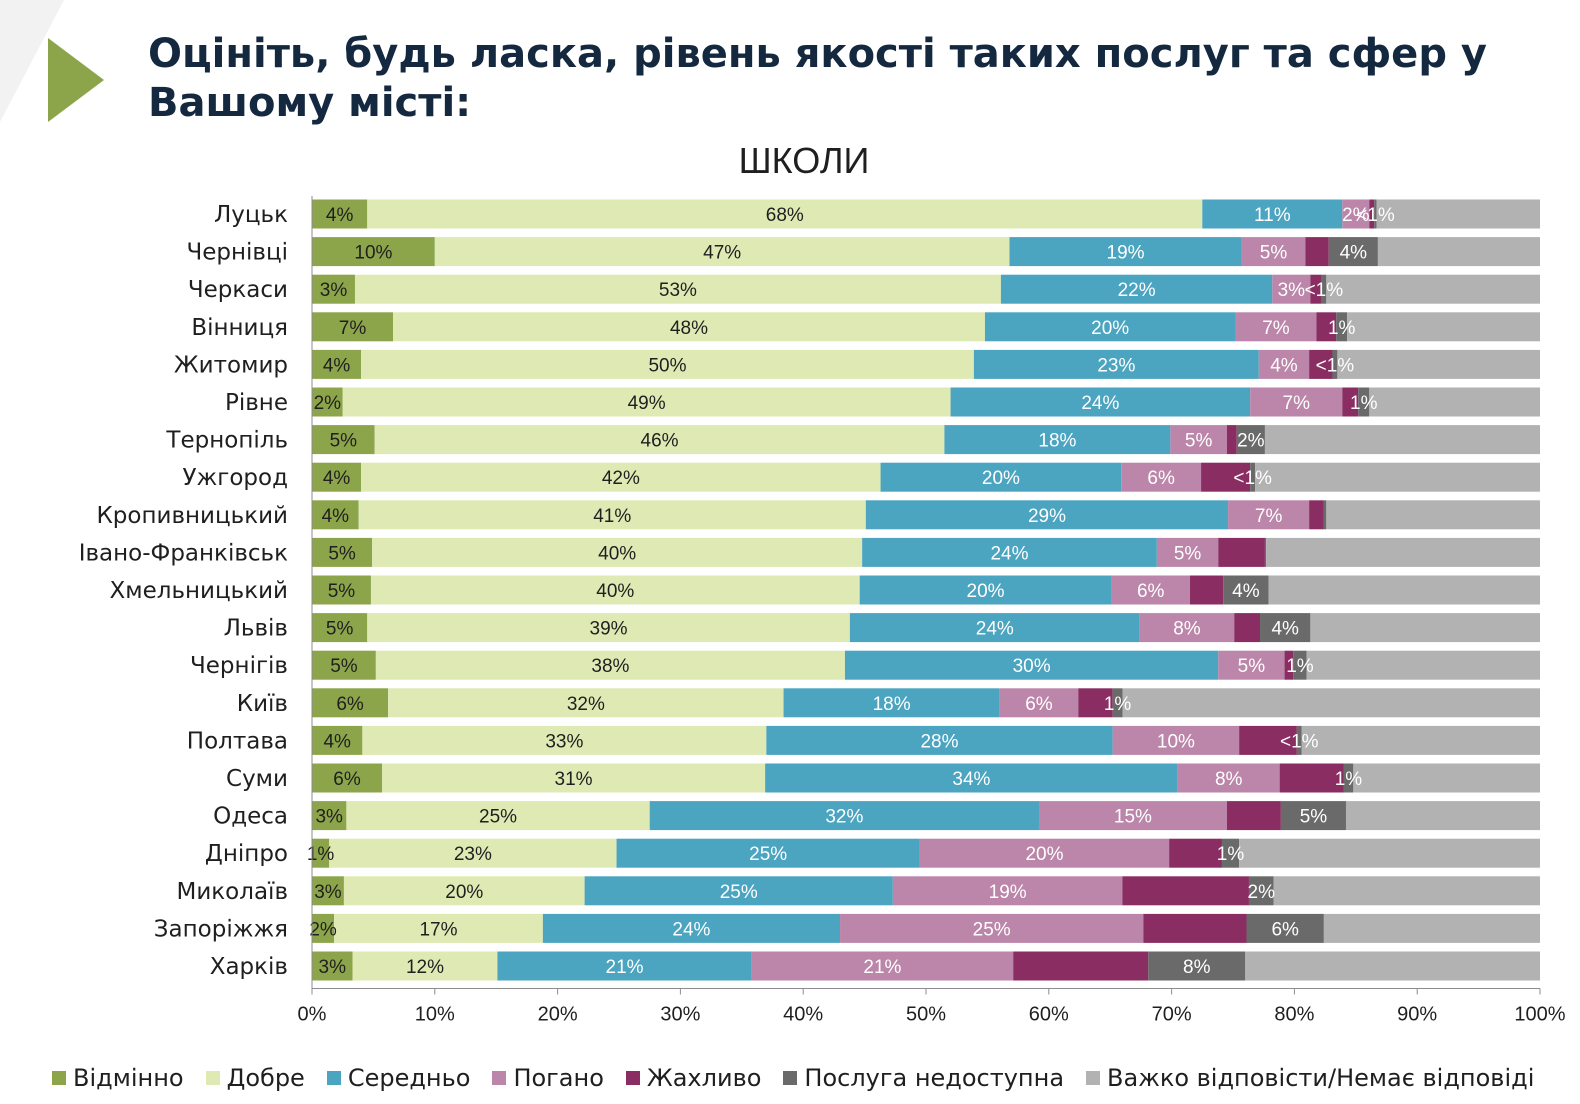 This screenshot has height=1104, width=1580. I want to click on legend-item: Послуга недоступна, so click(923, 1078).